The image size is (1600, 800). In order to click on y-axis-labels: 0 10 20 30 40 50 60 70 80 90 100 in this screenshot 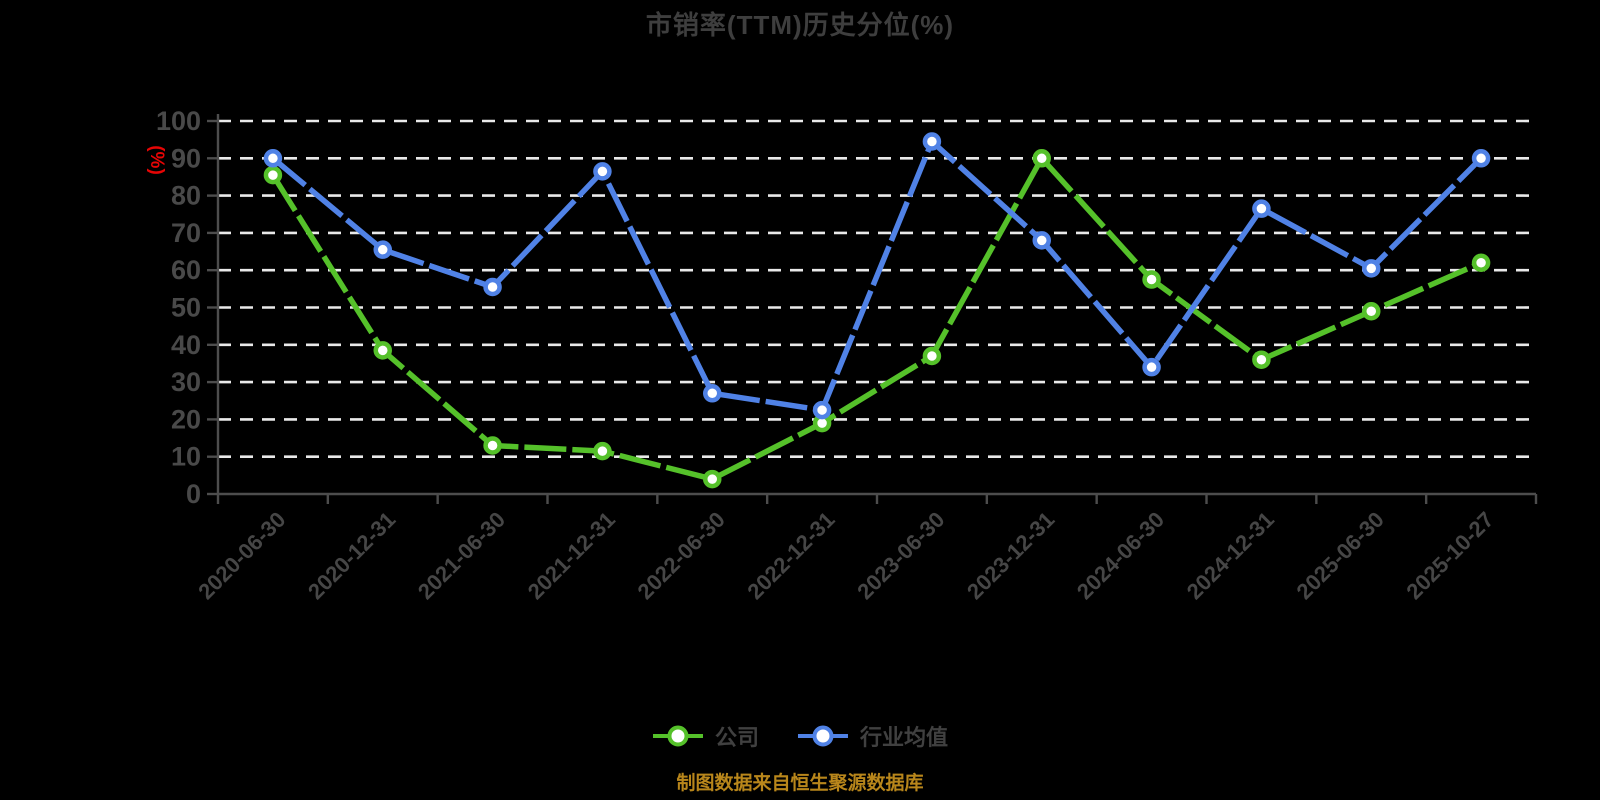, I will do `click(178, 307)`.